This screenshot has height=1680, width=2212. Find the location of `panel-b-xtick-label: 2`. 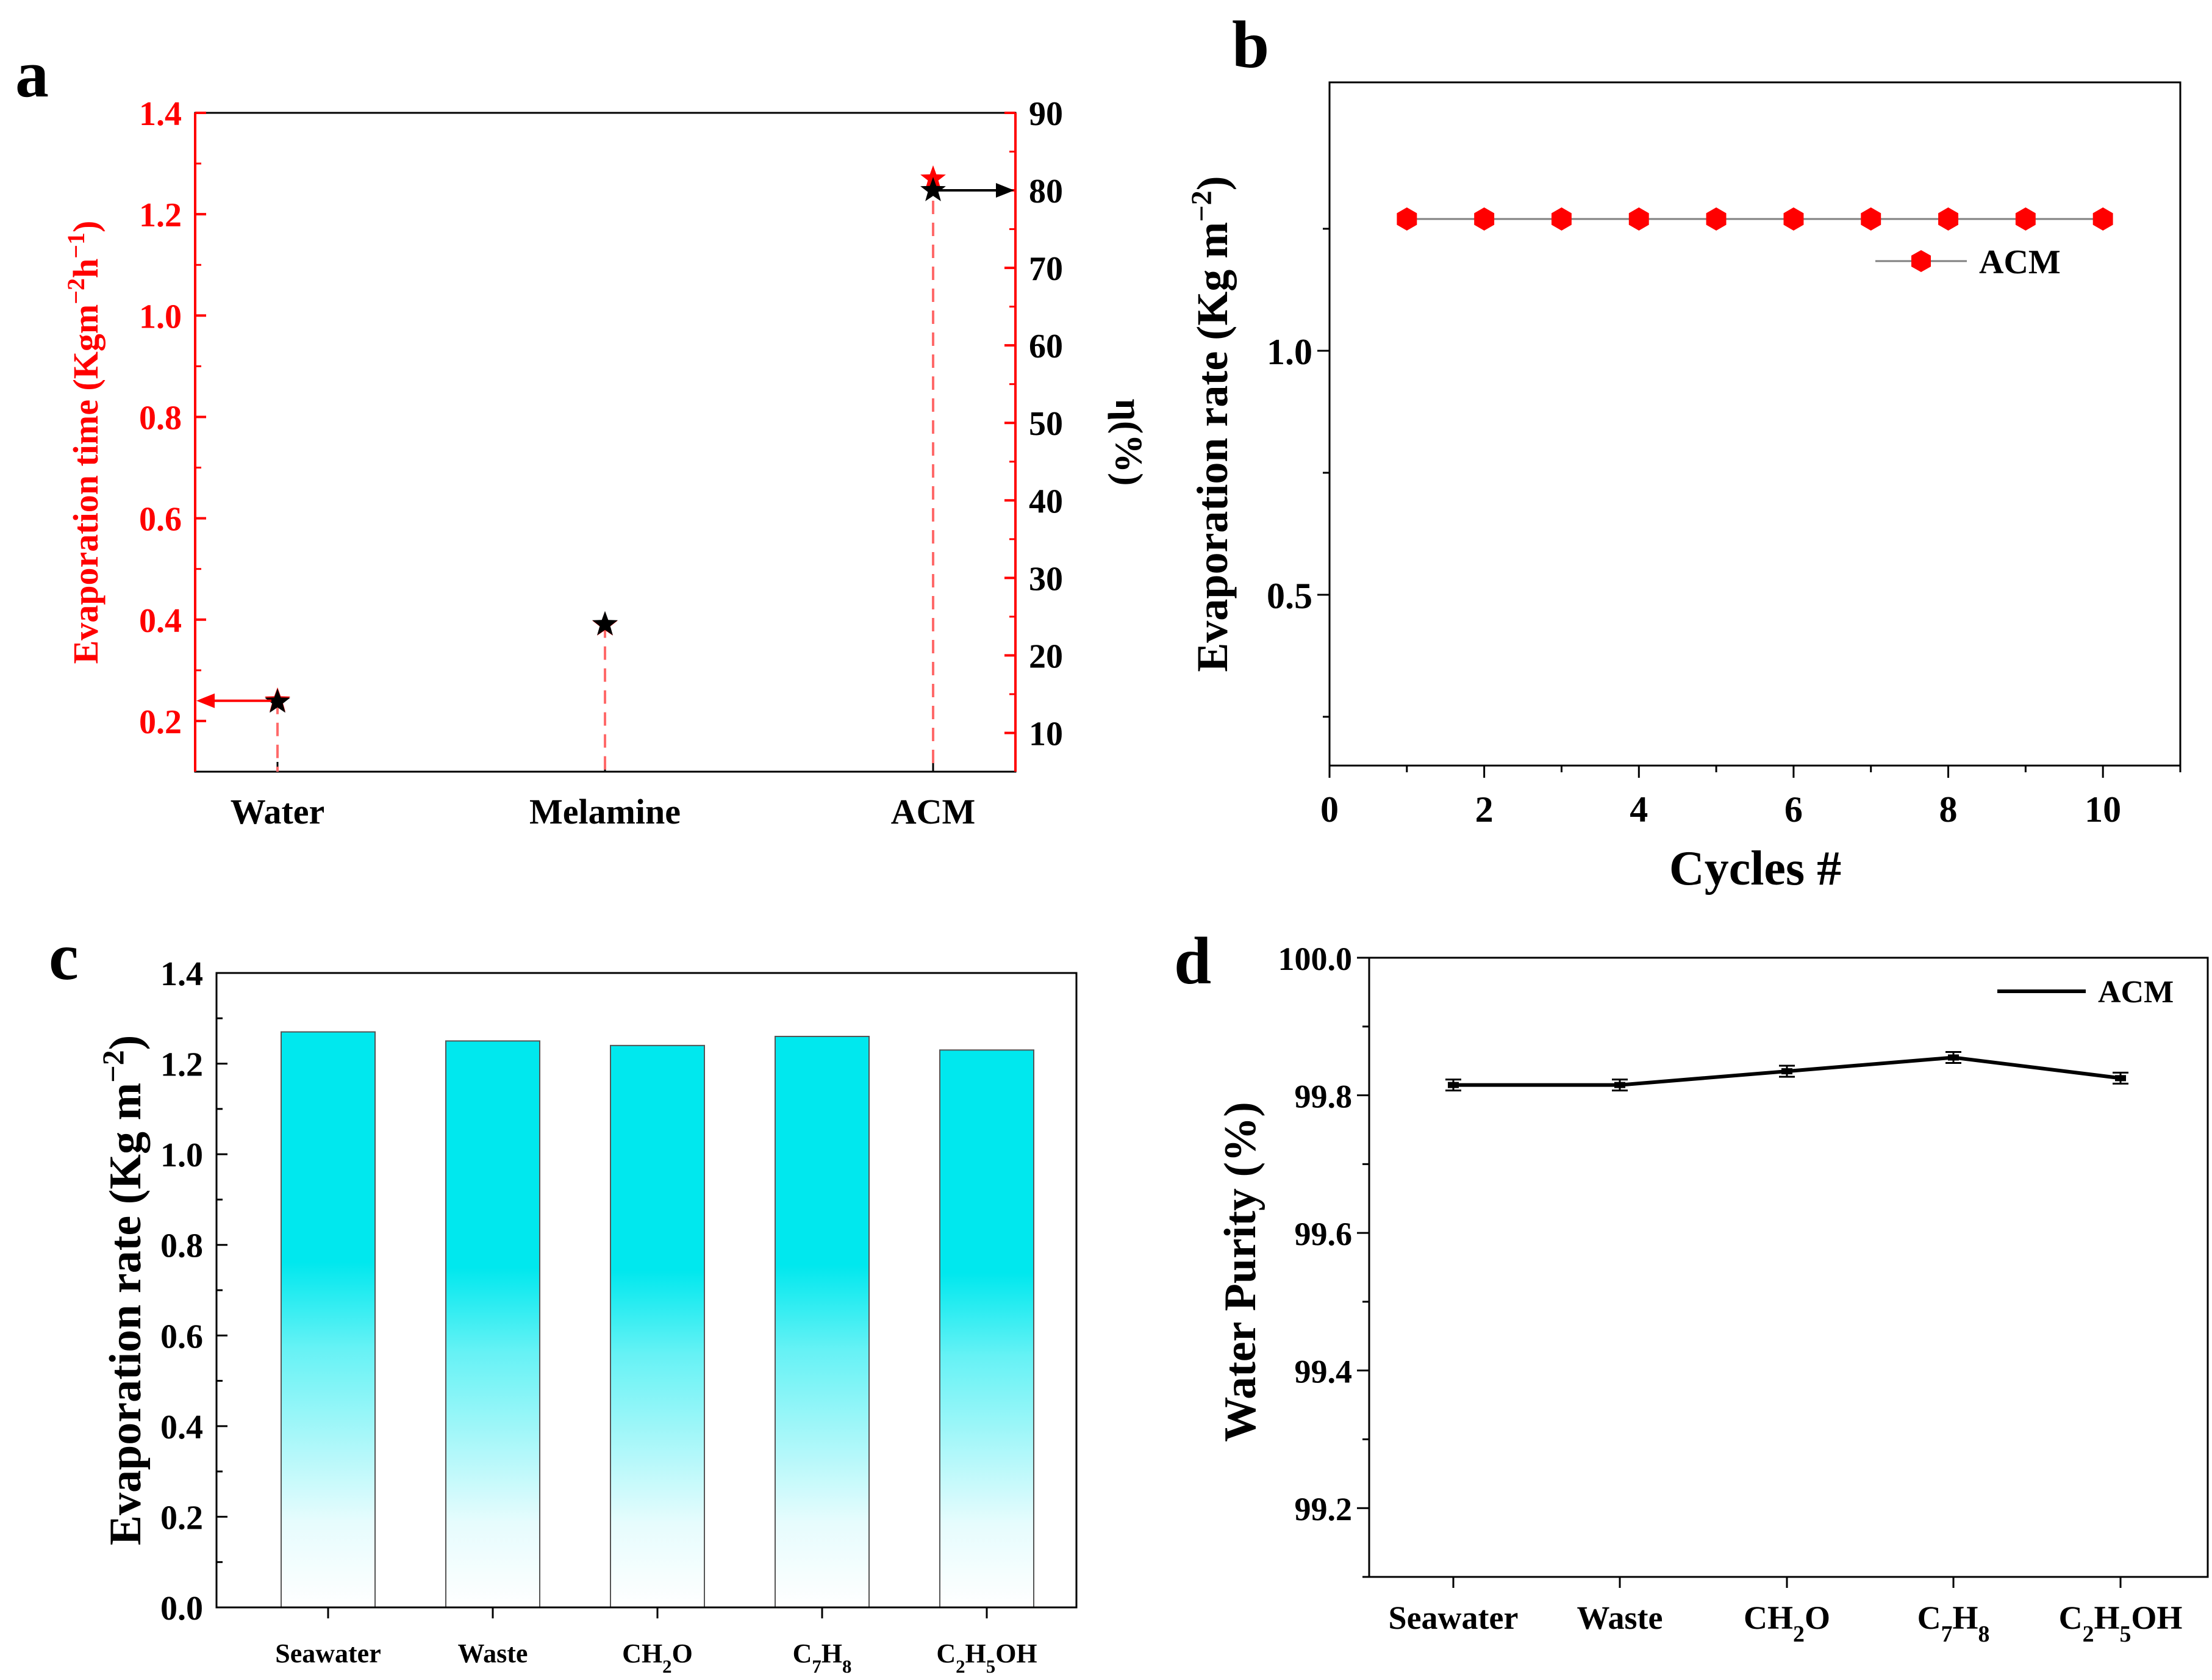

panel-b-xtick-label: 2 is located at coordinates (1484, 809).